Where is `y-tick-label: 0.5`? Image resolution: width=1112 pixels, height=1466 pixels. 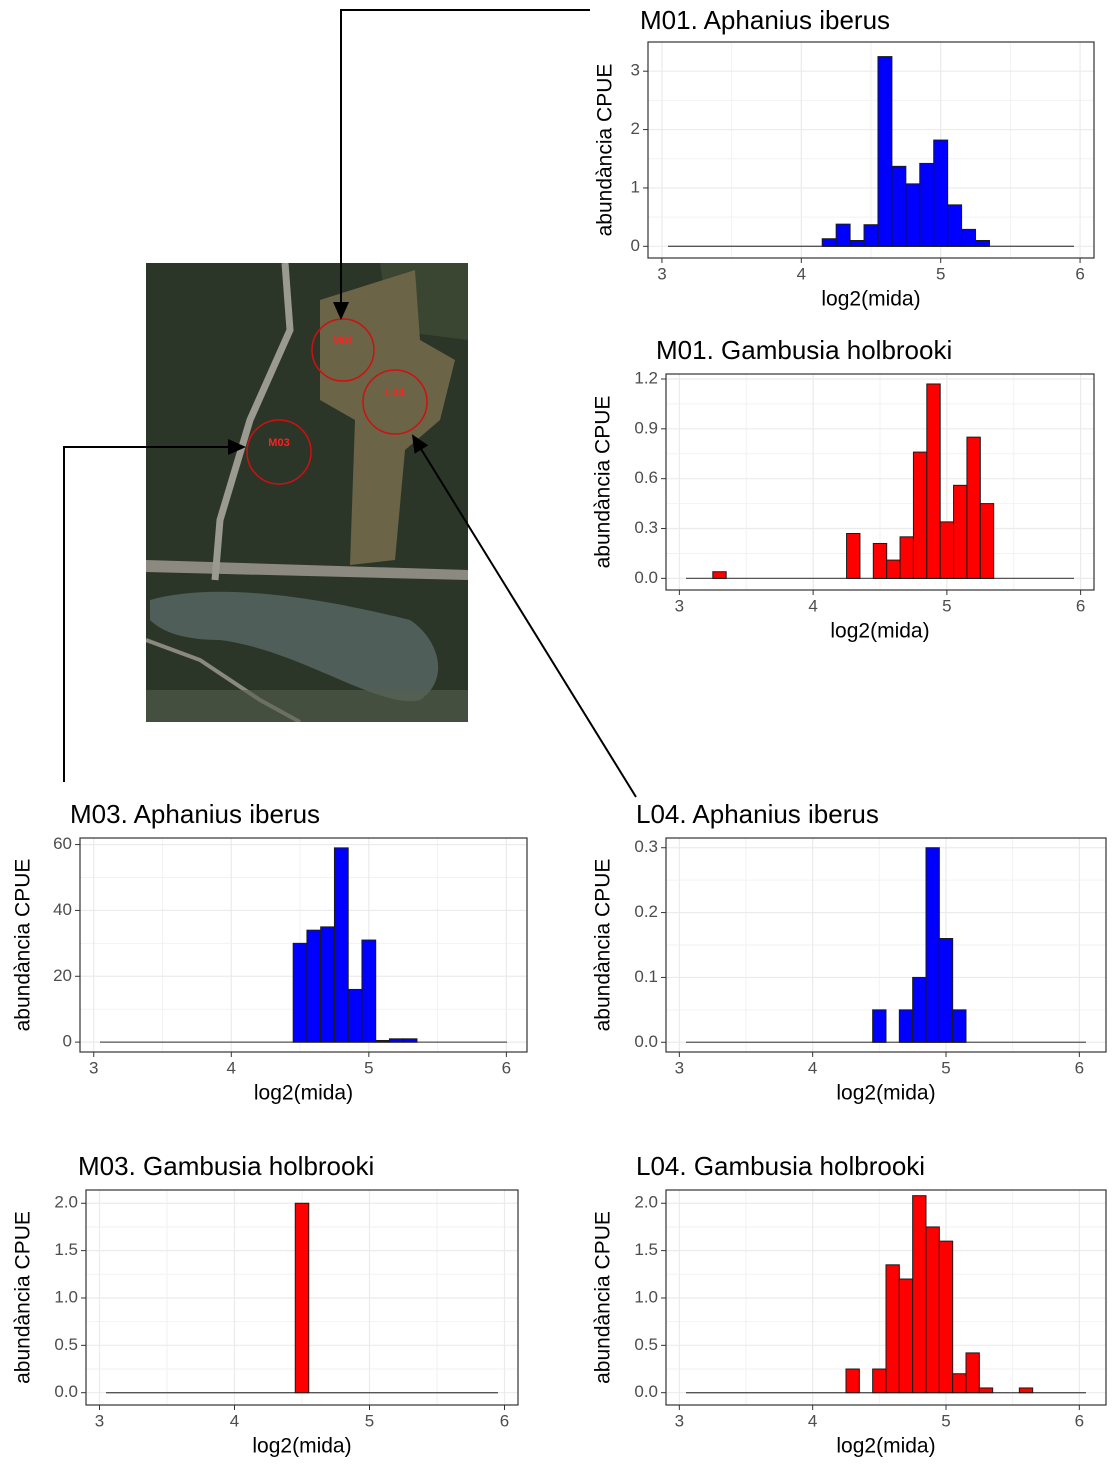 y-tick-label: 0.5 is located at coordinates (66, 1344).